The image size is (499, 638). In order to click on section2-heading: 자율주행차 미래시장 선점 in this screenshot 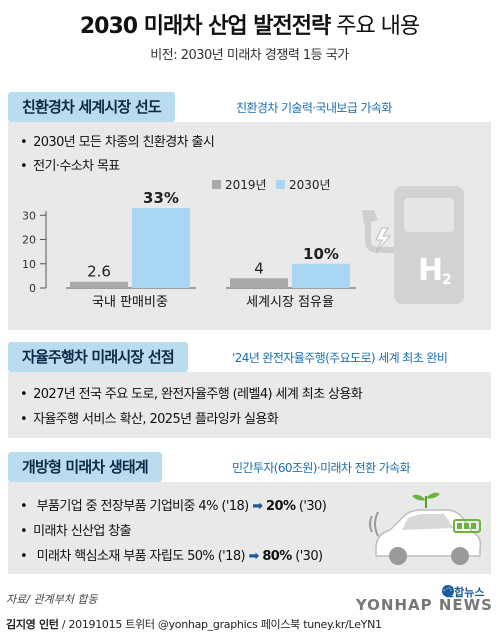, I will do `click(98, 357)`.